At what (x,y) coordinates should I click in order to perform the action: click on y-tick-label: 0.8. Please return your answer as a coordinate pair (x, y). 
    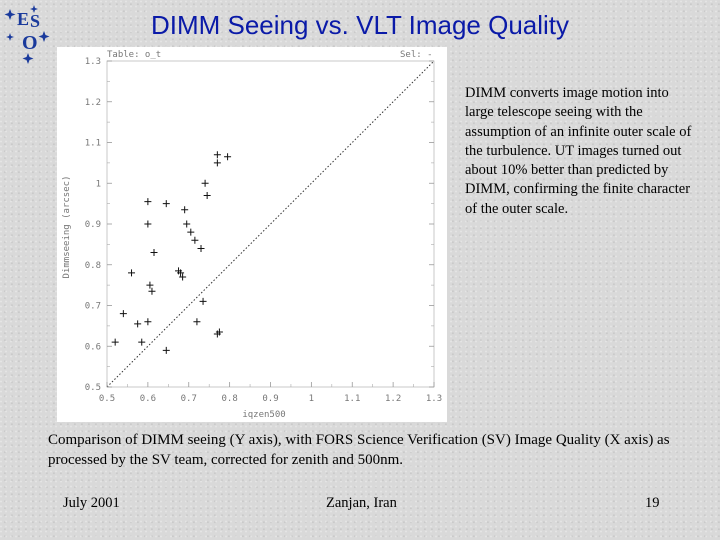
    Looking at the image, I should click on (93, 266).